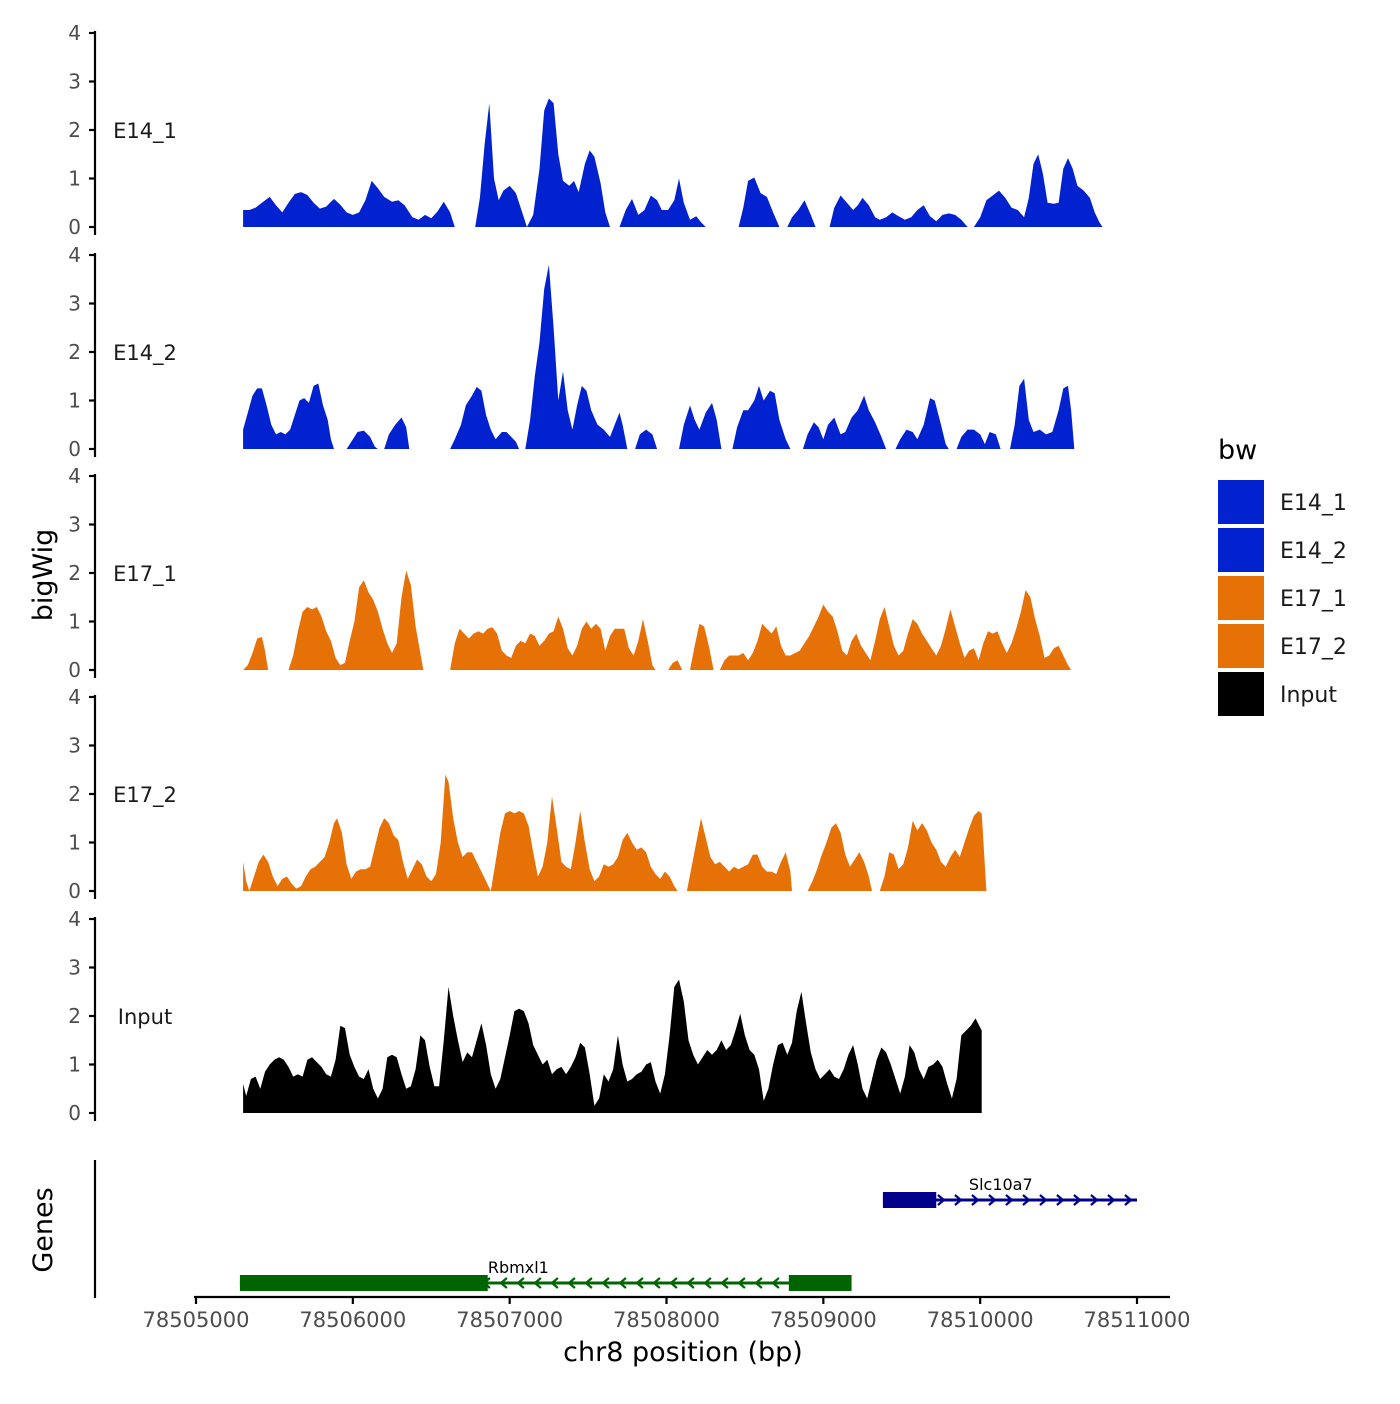 The height and width of the screenshot is (1404, 1400). Describe the element at coordinates (145, 574) in the screenshot. I see `panel-label: E17_1` at that location.